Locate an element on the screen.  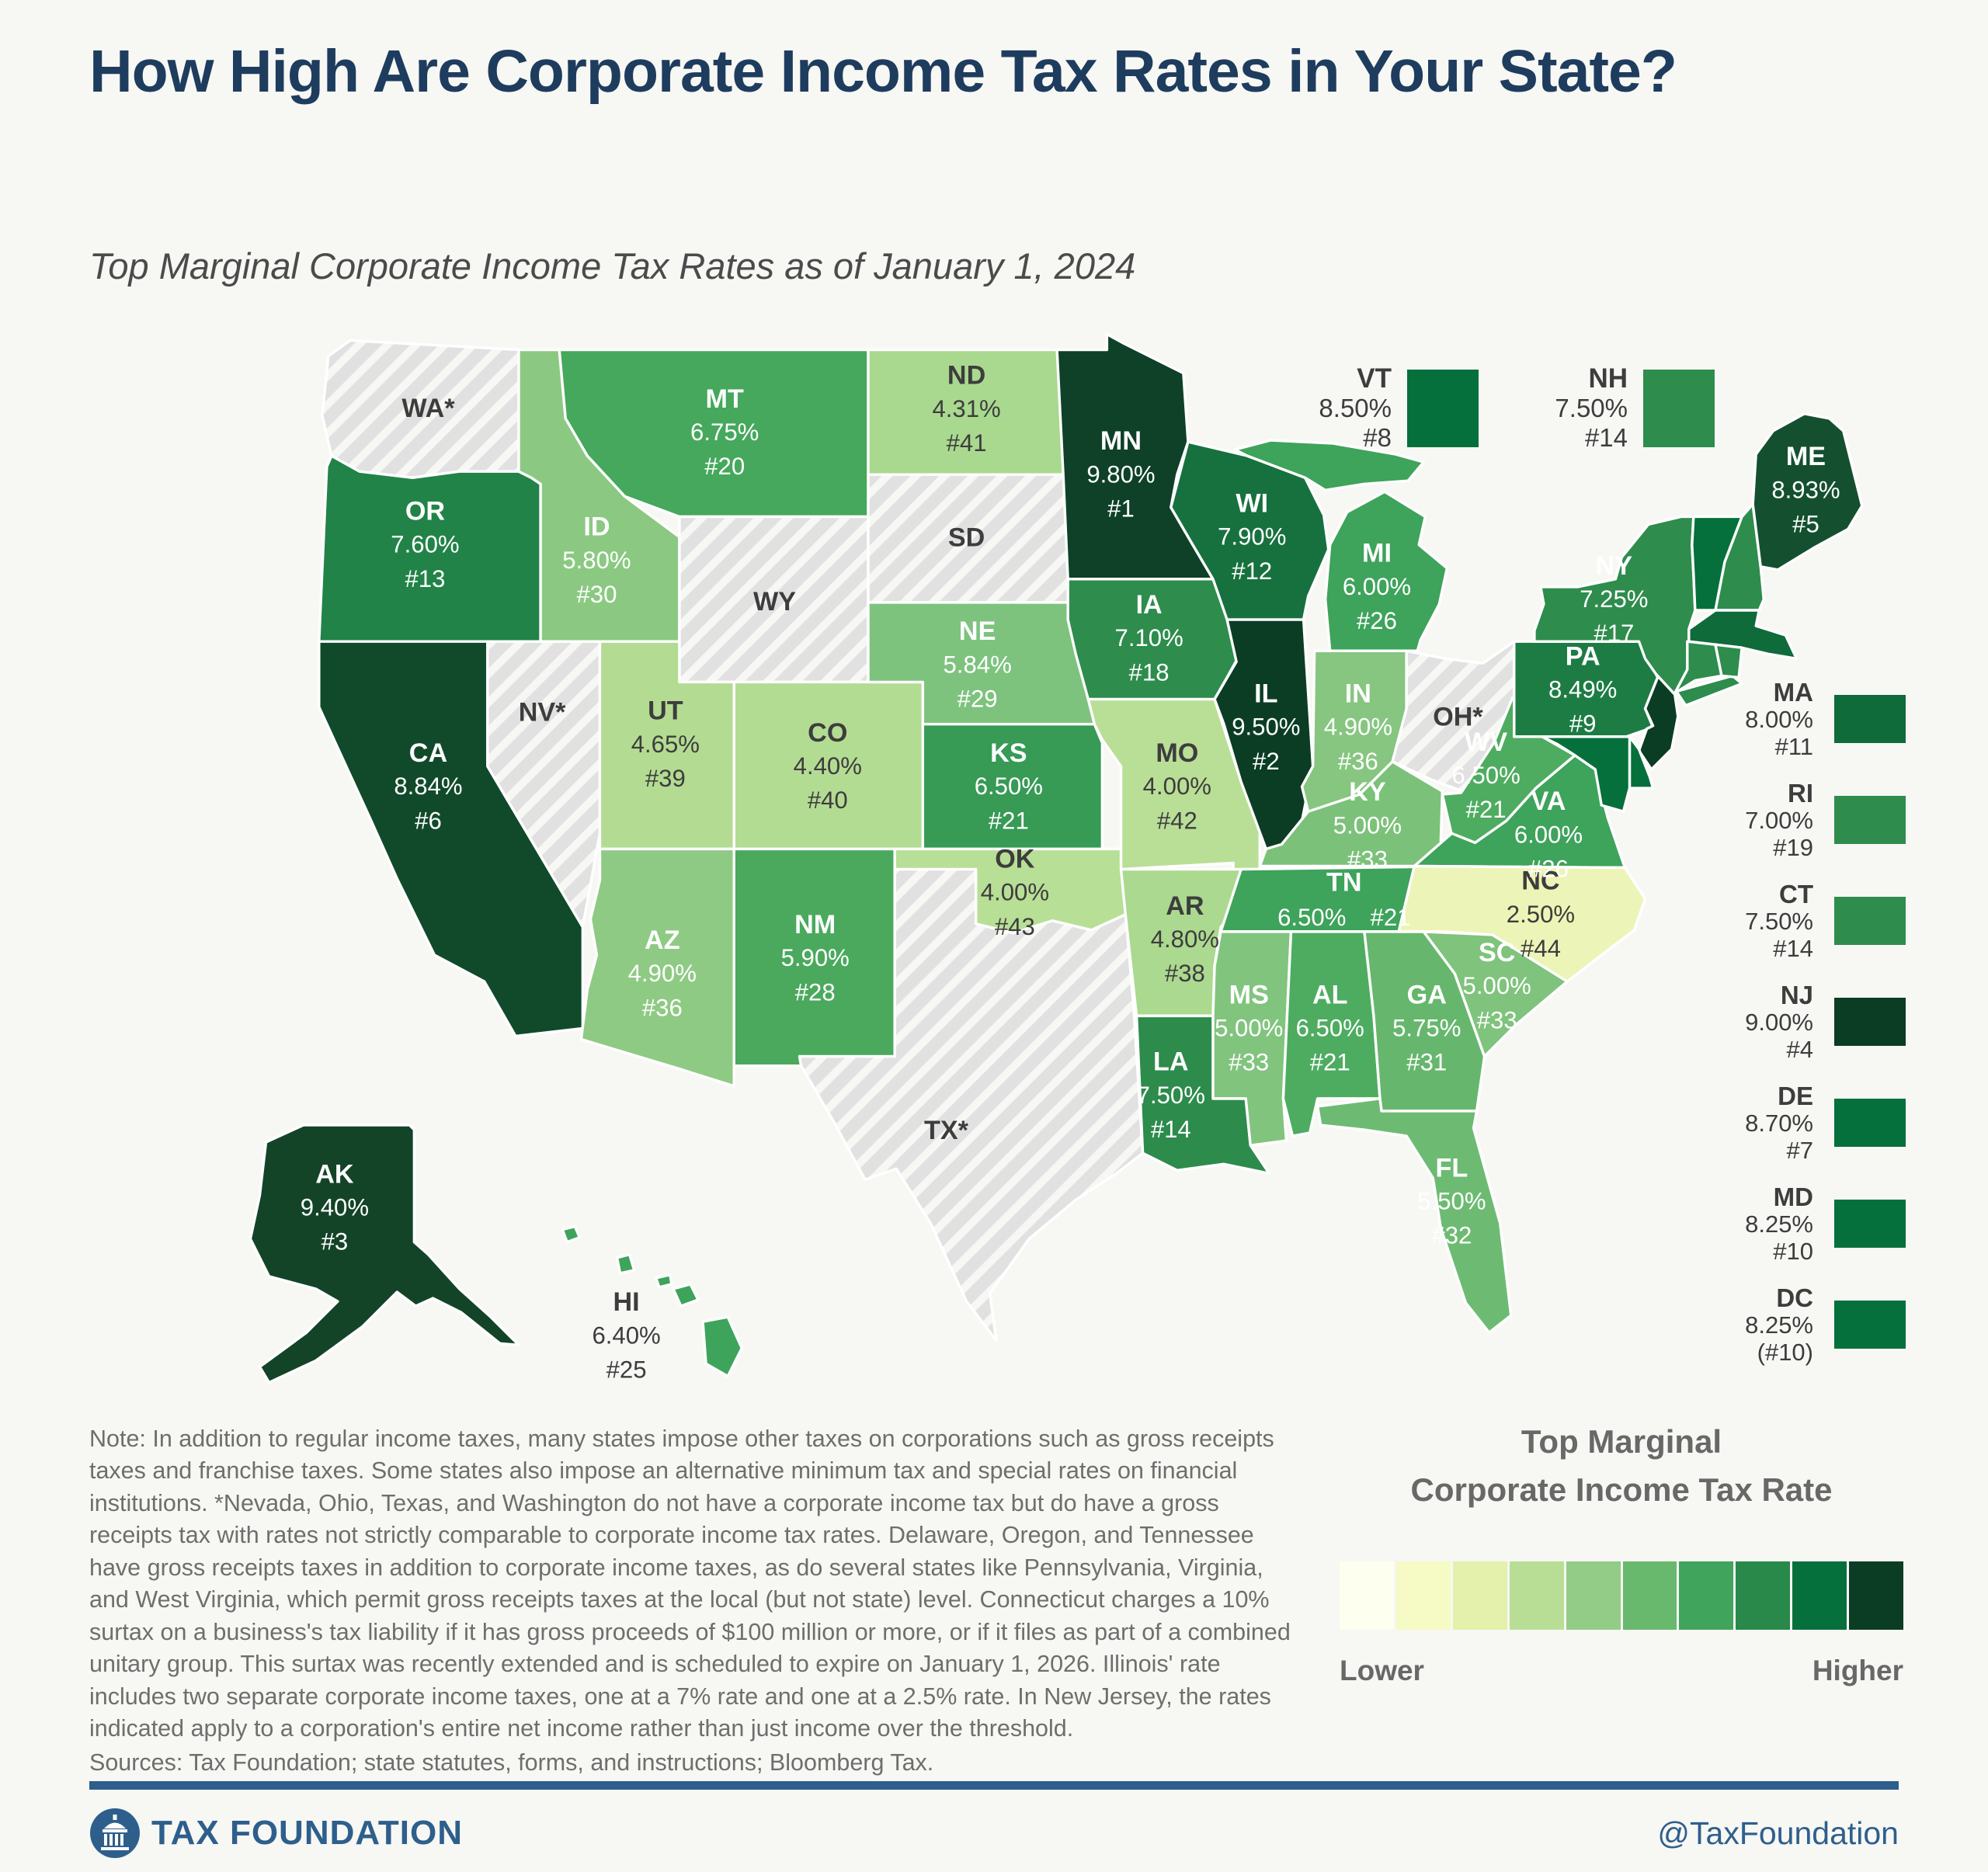
callout-ma-crate: 8.00% is located at coordinates (1779, 719).